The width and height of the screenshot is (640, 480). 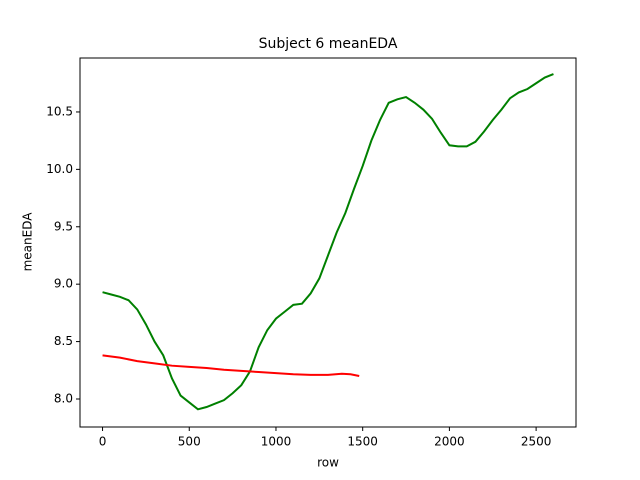 What do you see at coordinates (63, 341) in the screenshot?
I see `y-tick-label: 8.5` at bounding box center [63, 341].